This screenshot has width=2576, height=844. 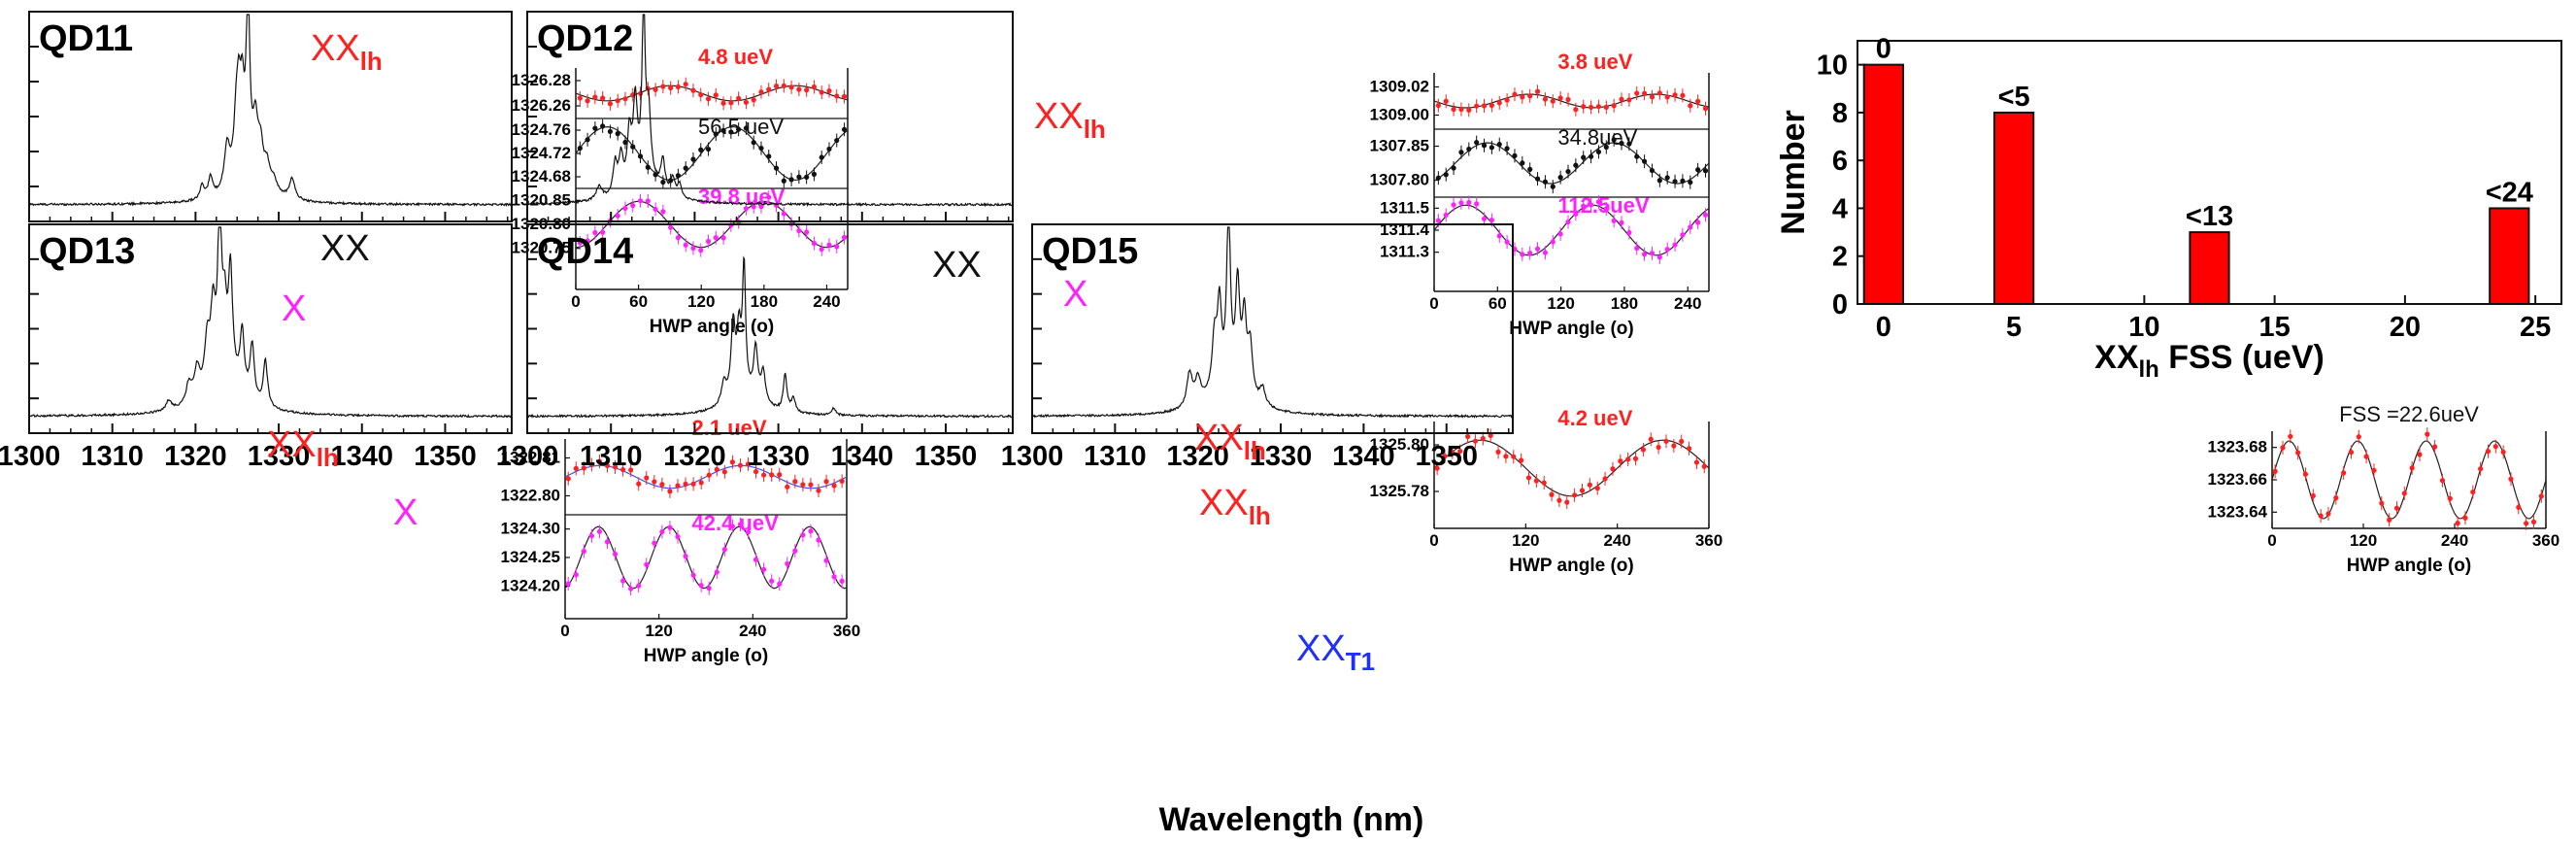 What do you see at coordinates (542, 80) in the screenshot?
I see `inset-y-tick-label: 1326.28` at bounding box center [542, 80].